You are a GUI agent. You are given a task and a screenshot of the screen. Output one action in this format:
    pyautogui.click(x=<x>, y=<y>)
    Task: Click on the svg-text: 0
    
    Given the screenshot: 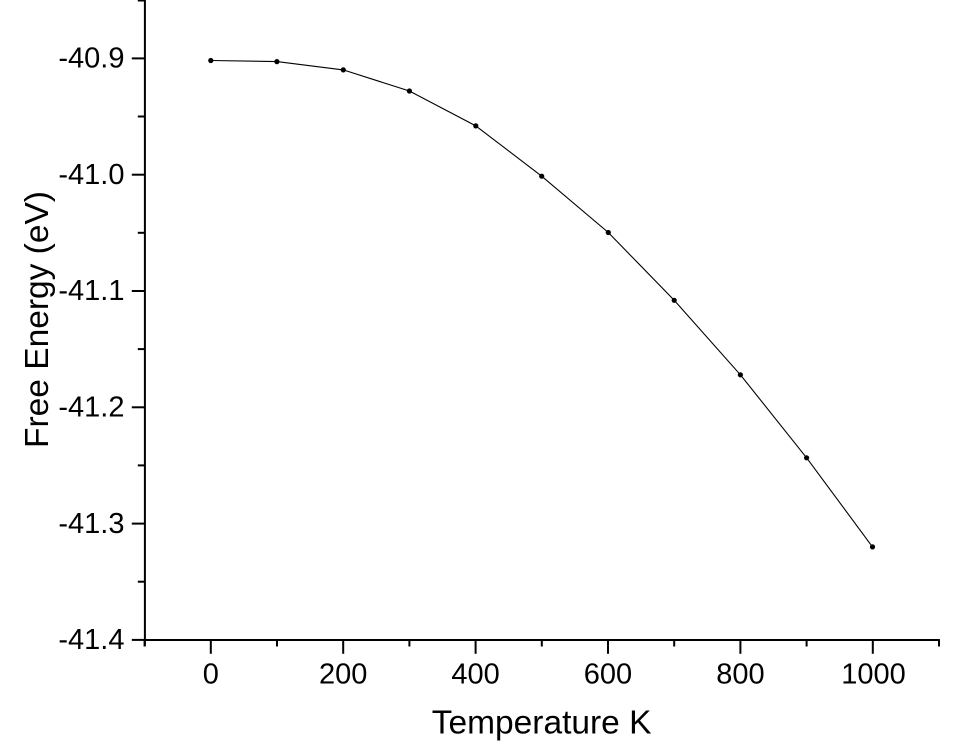 What is the action you would take?
    pyautogui.click(x=211, y=675)
    